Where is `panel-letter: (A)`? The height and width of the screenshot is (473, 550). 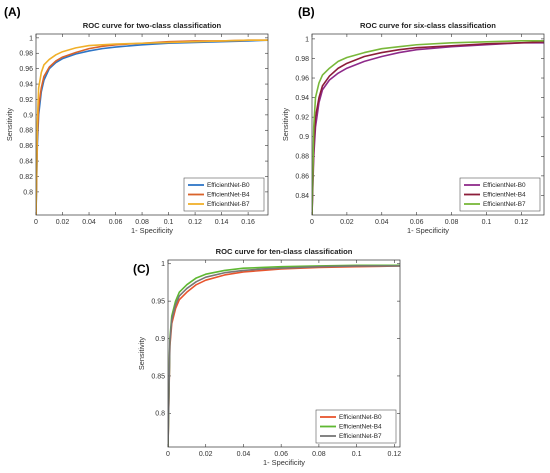
panel-letter: (A) is located at coordinates (12, 12).